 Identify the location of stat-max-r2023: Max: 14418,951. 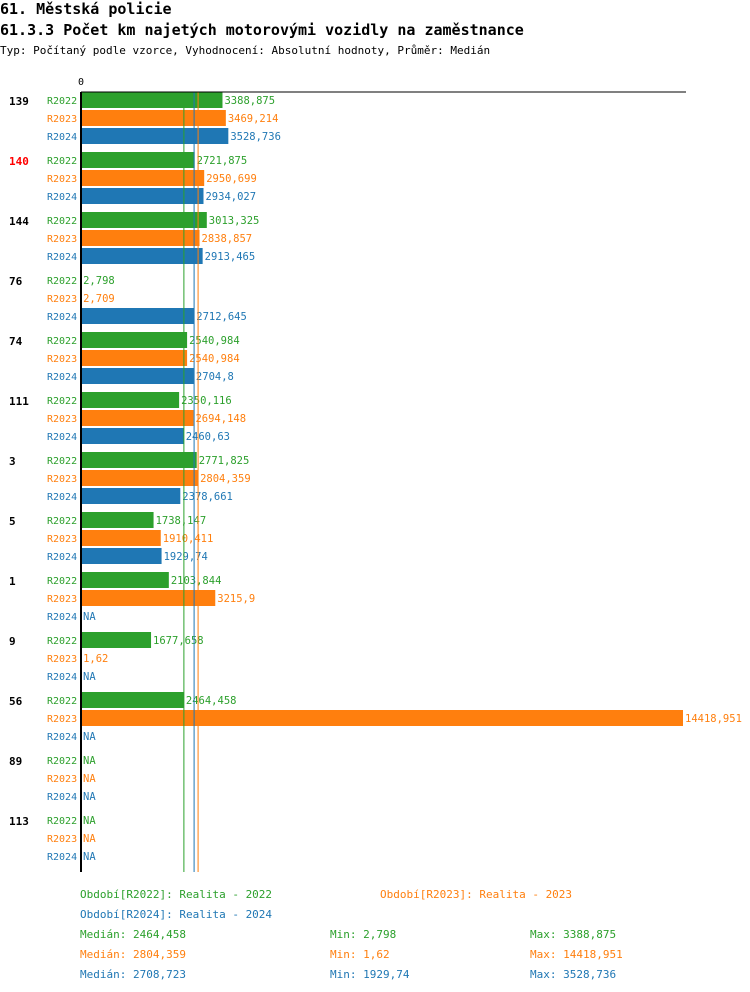
(576, 954).